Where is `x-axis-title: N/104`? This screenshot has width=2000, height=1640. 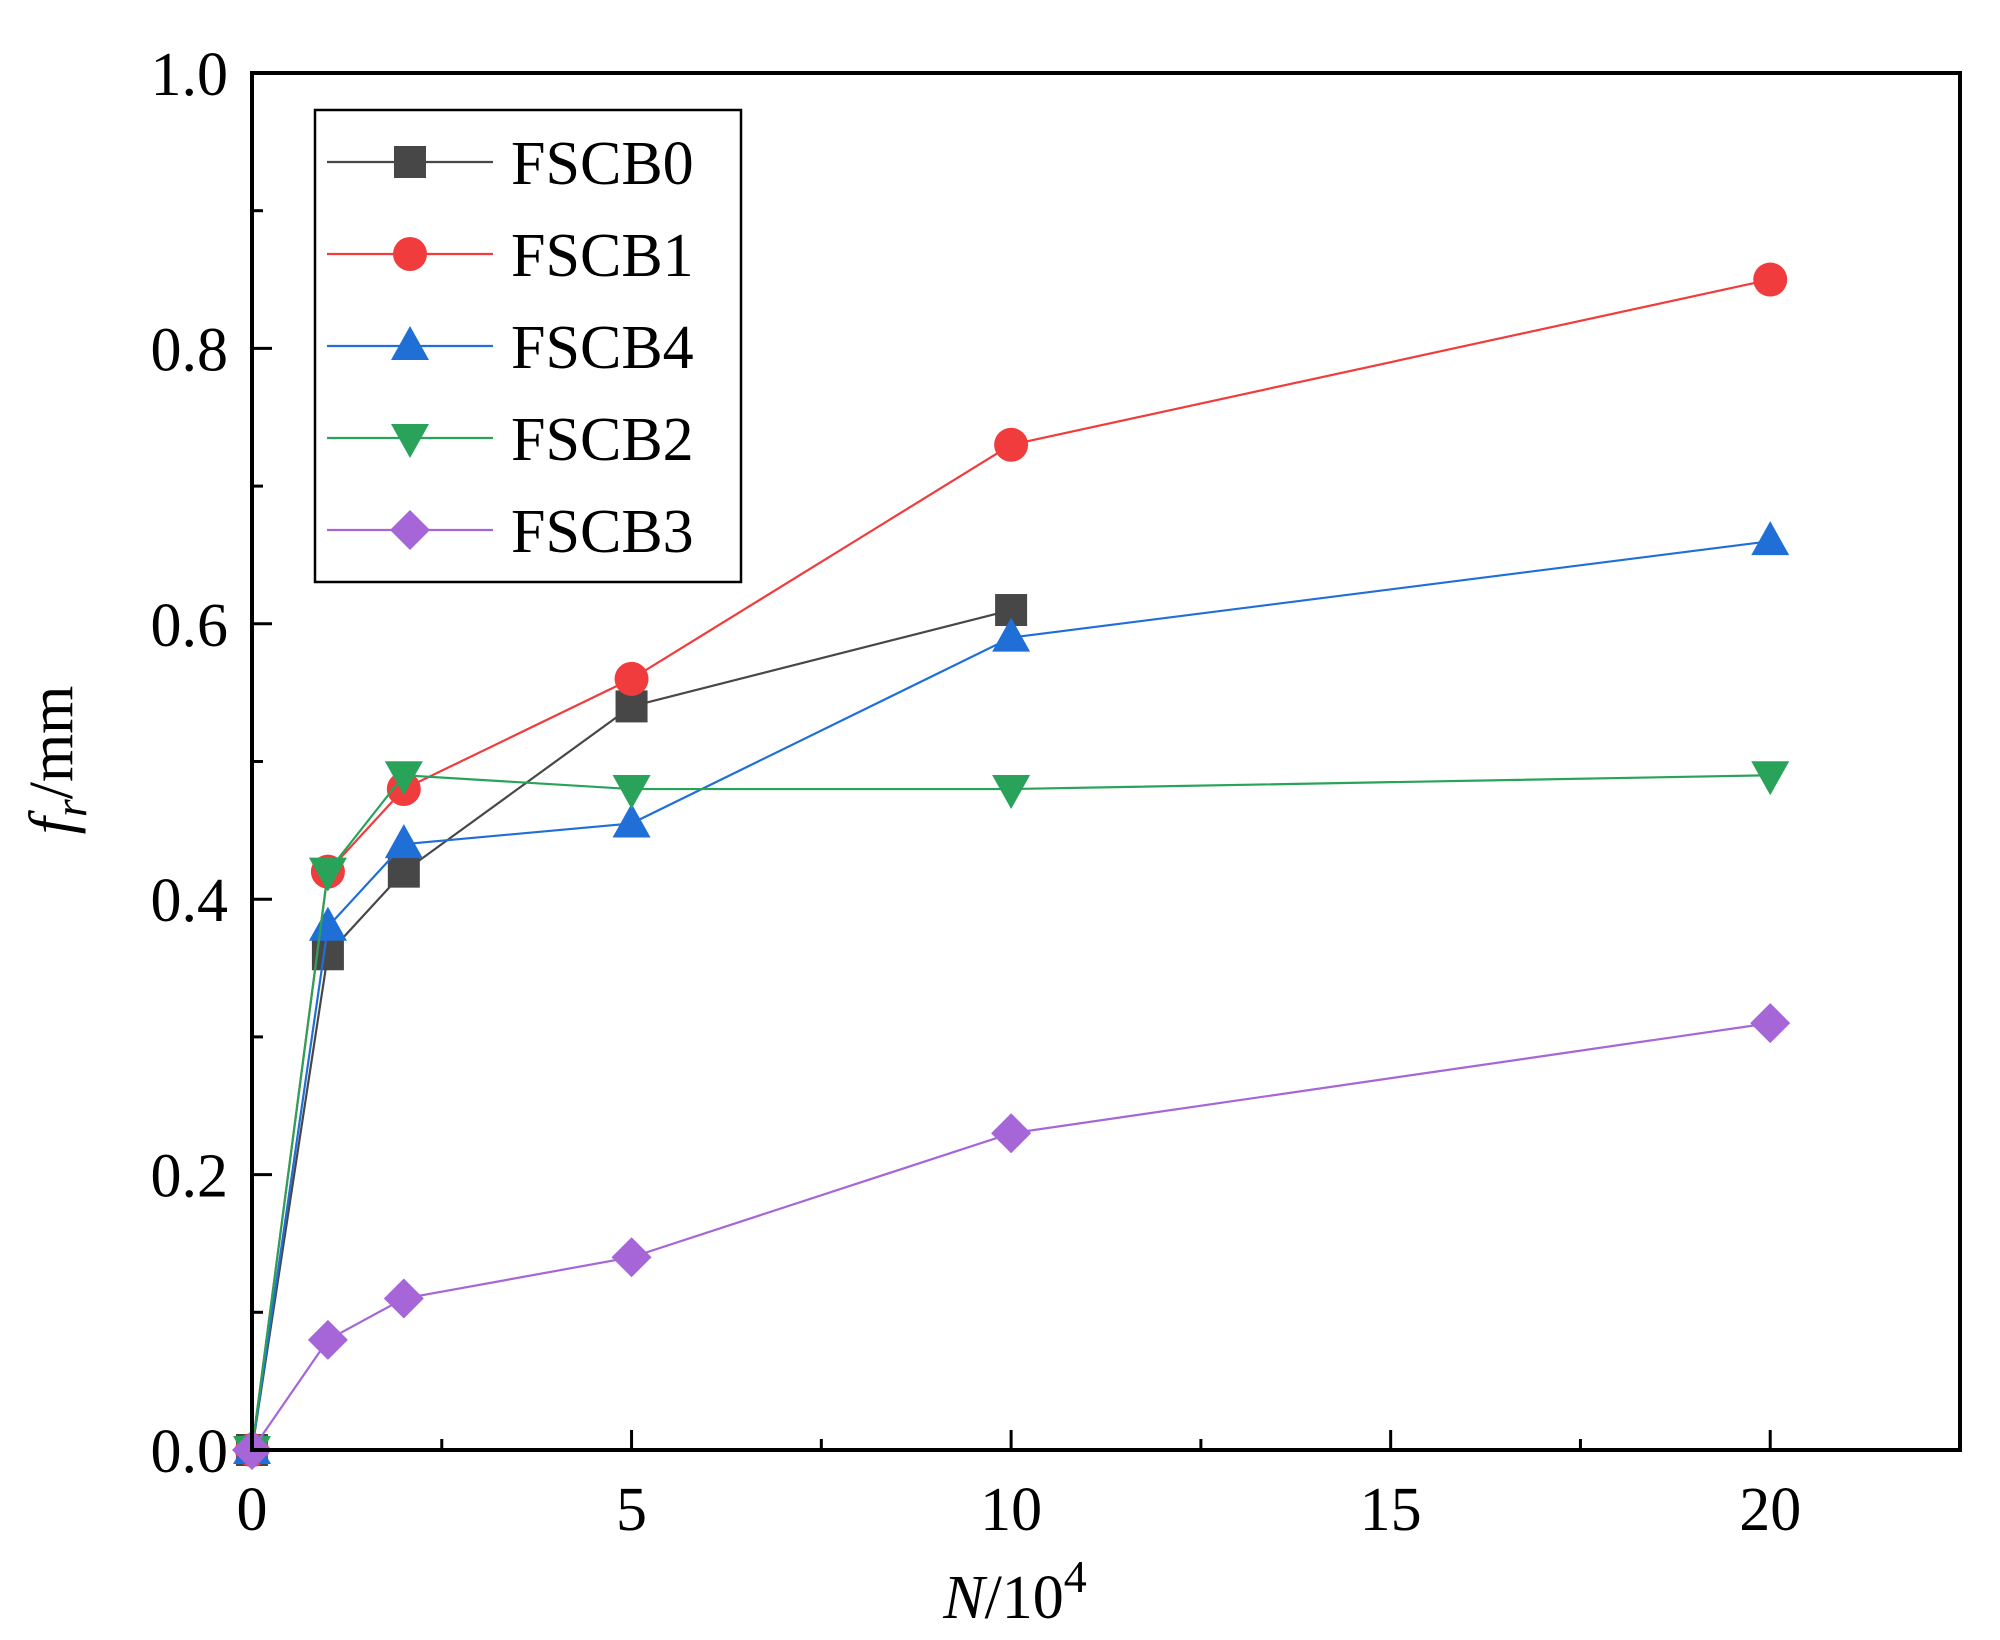 x-axis-title: N/104 is located at coordinates (1014, 1591).